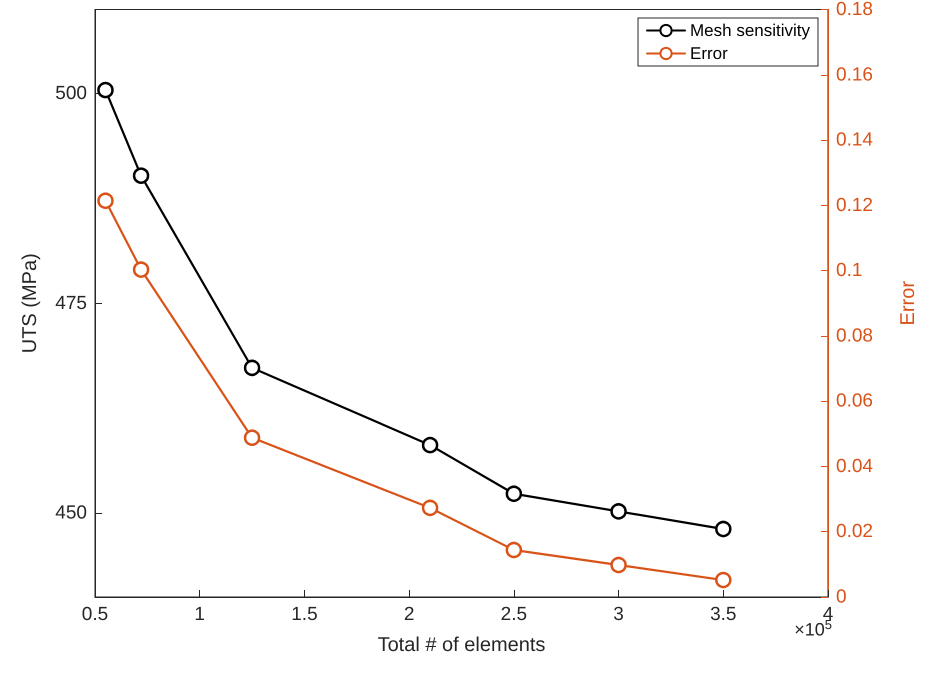  Describe the element at coordinates (618, 614) in the screenshot. I see `x-tick-label: 3` at that location.